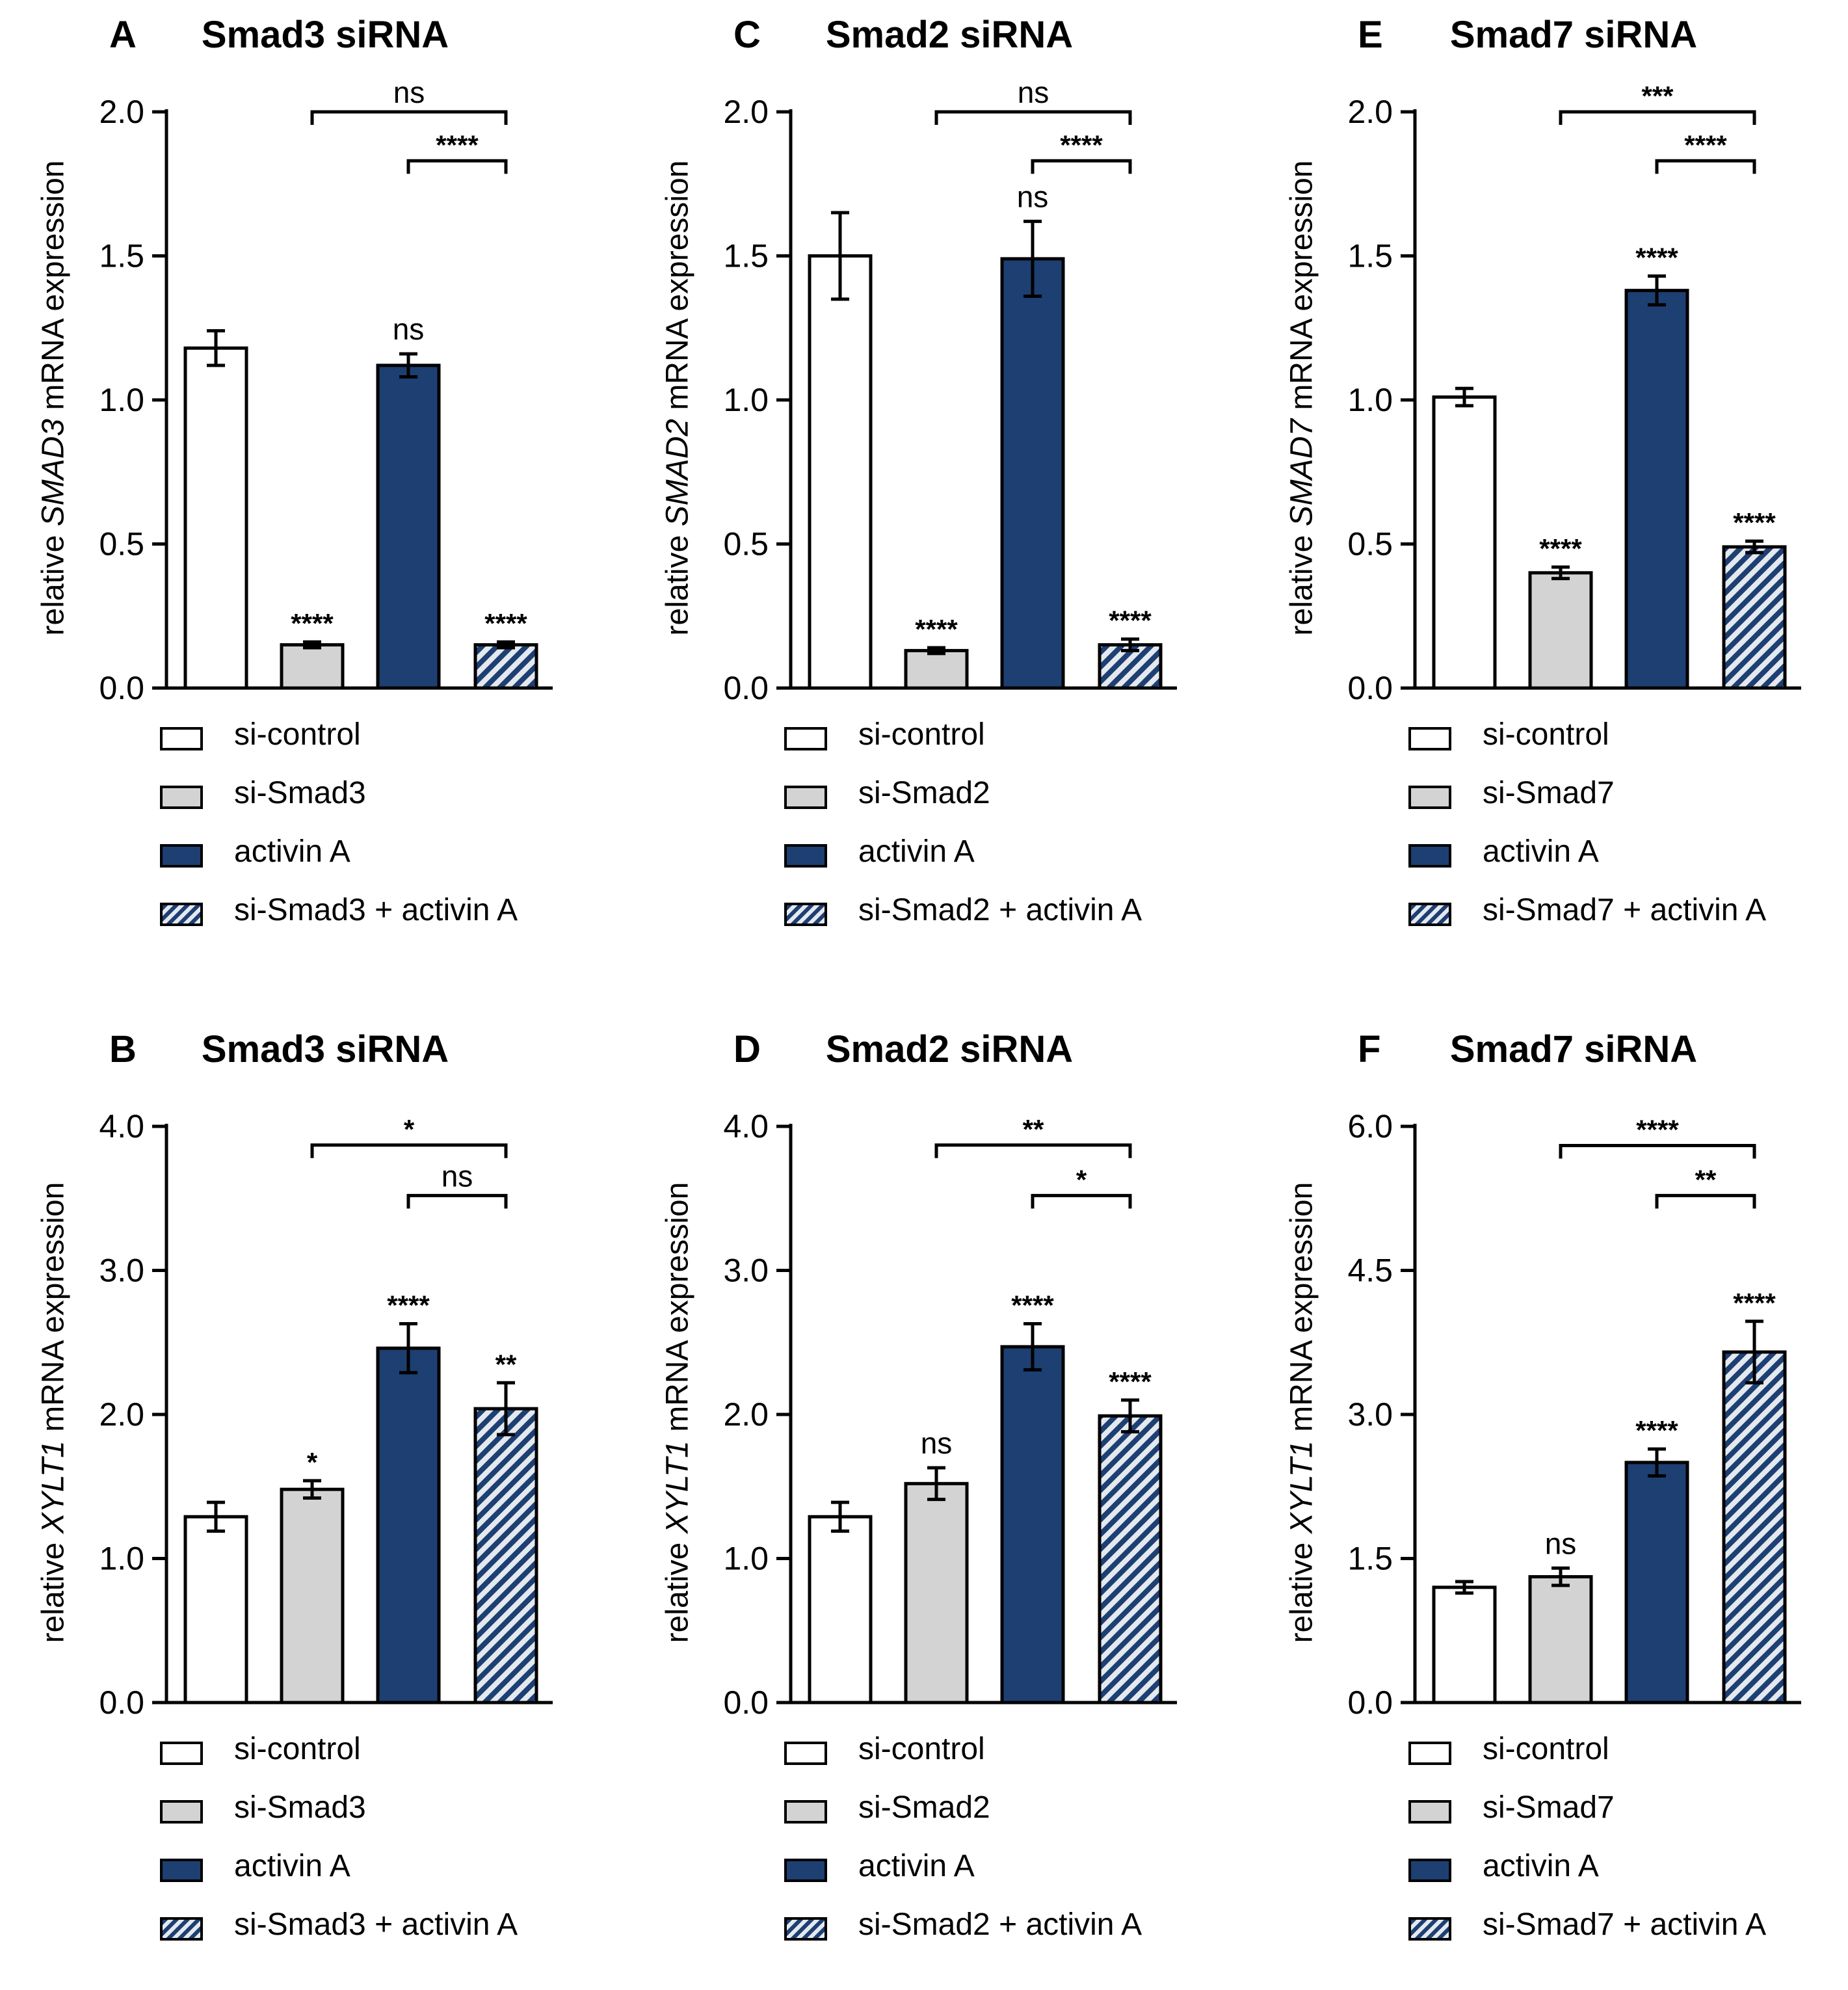 This screenshot has height=1990, width=1848. What do you see at coordinates (312, 1462) in the screenshot?
I see `significance-label: *` at bounding box center [312, 1462].